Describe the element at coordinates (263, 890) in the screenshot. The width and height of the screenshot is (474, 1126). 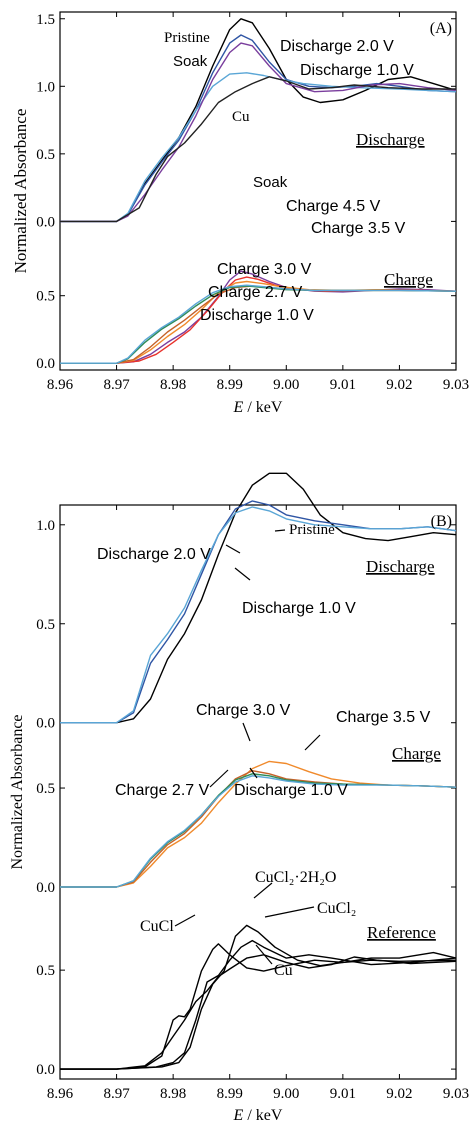
I see `leader-b-cucl2-2h2o` at that location.